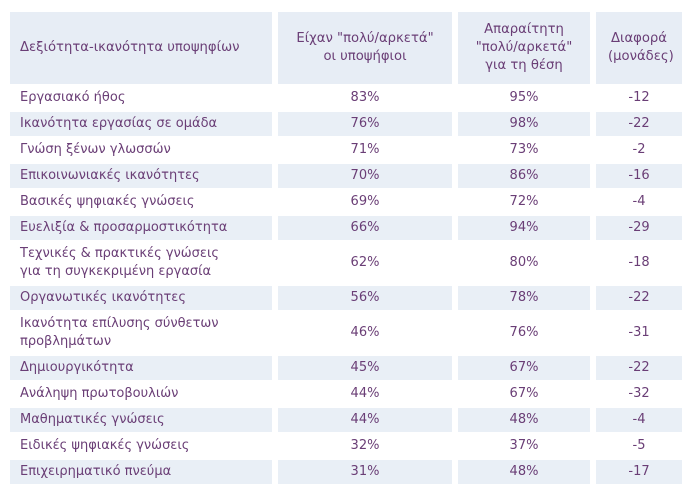  I want to click on had-cell: 70%, so click(362, 176).